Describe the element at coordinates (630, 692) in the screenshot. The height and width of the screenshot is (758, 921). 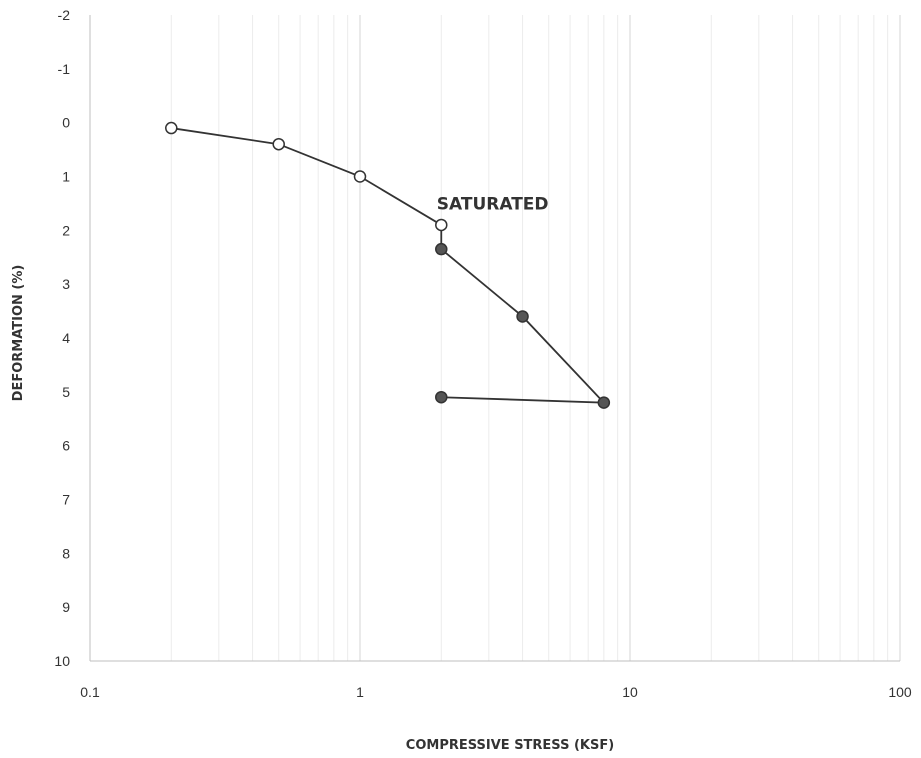
I see `x-tick-label: 10` at that location.